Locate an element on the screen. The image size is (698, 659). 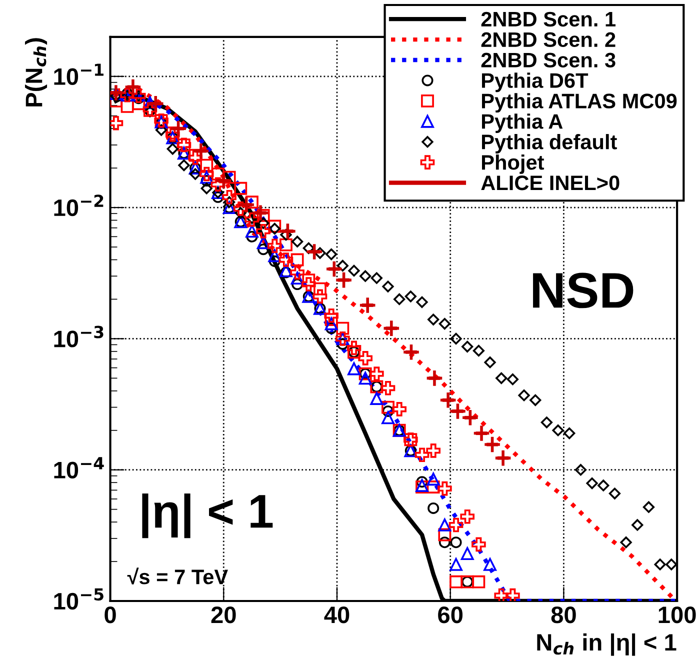
legend-label: Pythia default is located at coordinates (549, 144).